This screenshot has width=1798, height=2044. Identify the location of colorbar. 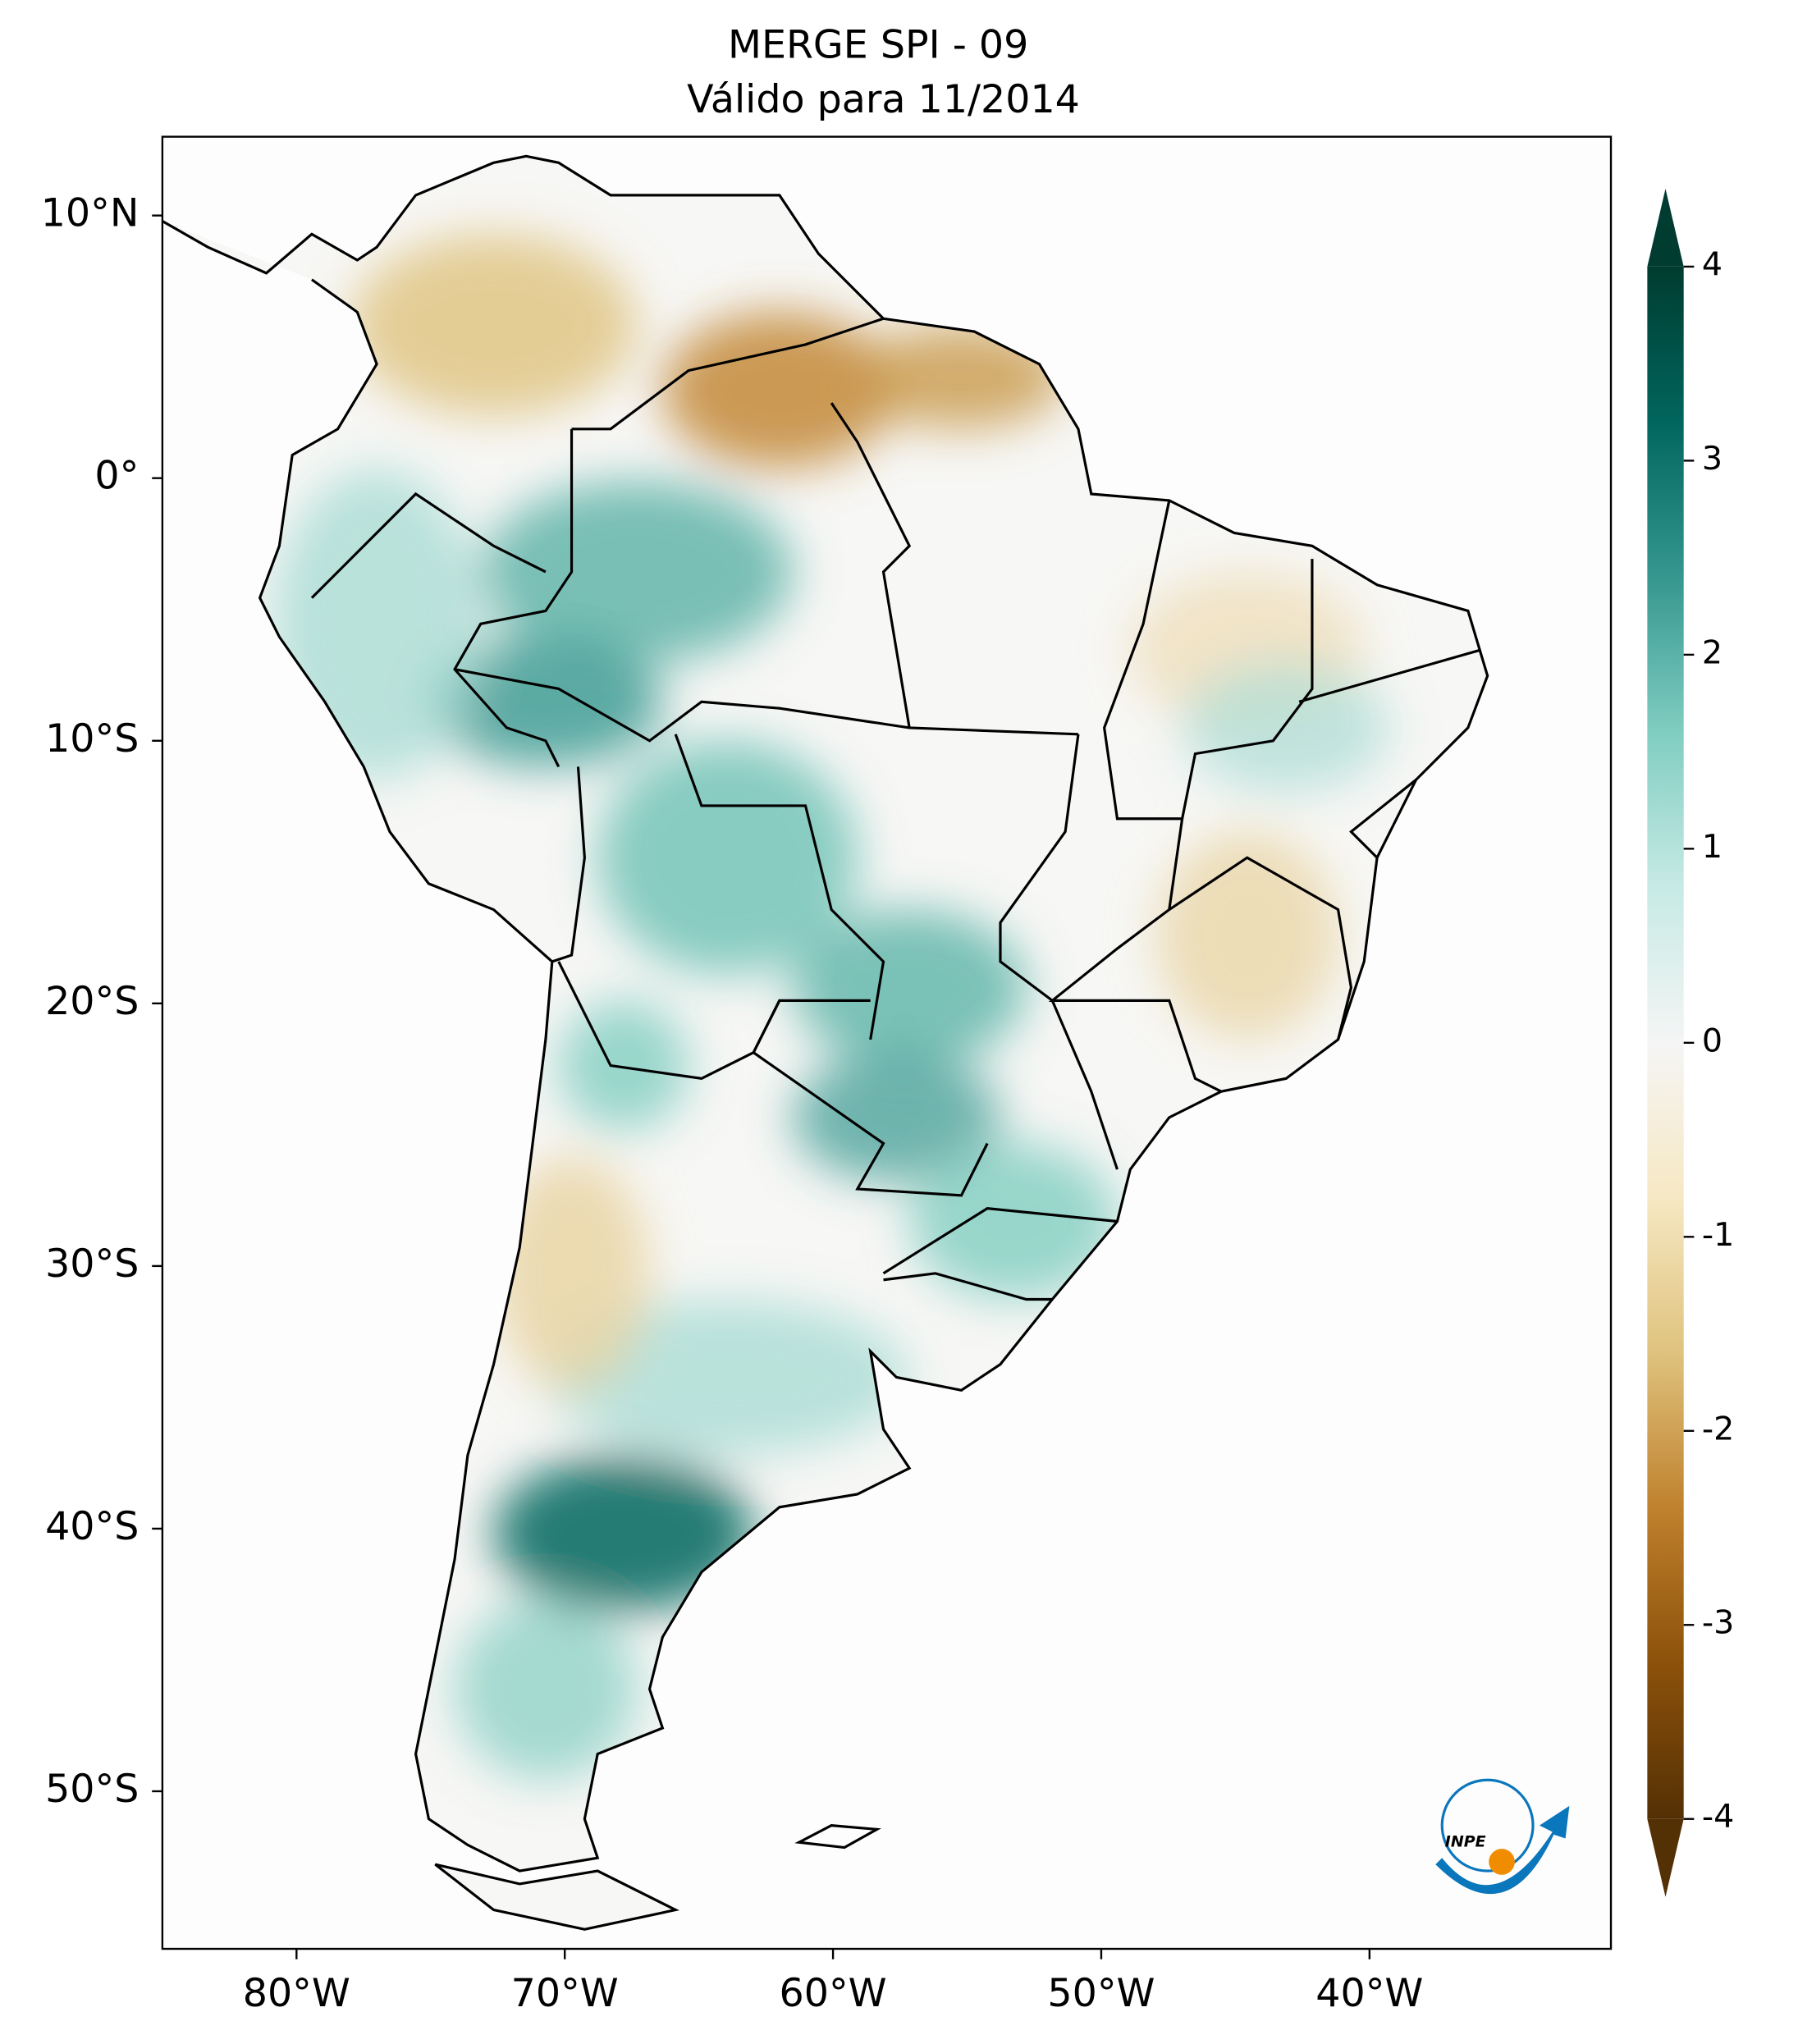
(1665, 1042).